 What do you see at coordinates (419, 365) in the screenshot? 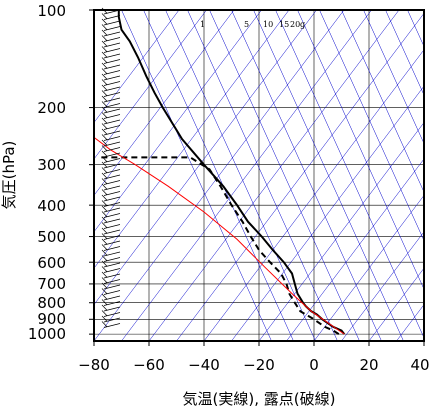
I see `x-tick-label: 40` at bounding box center [419, 365].